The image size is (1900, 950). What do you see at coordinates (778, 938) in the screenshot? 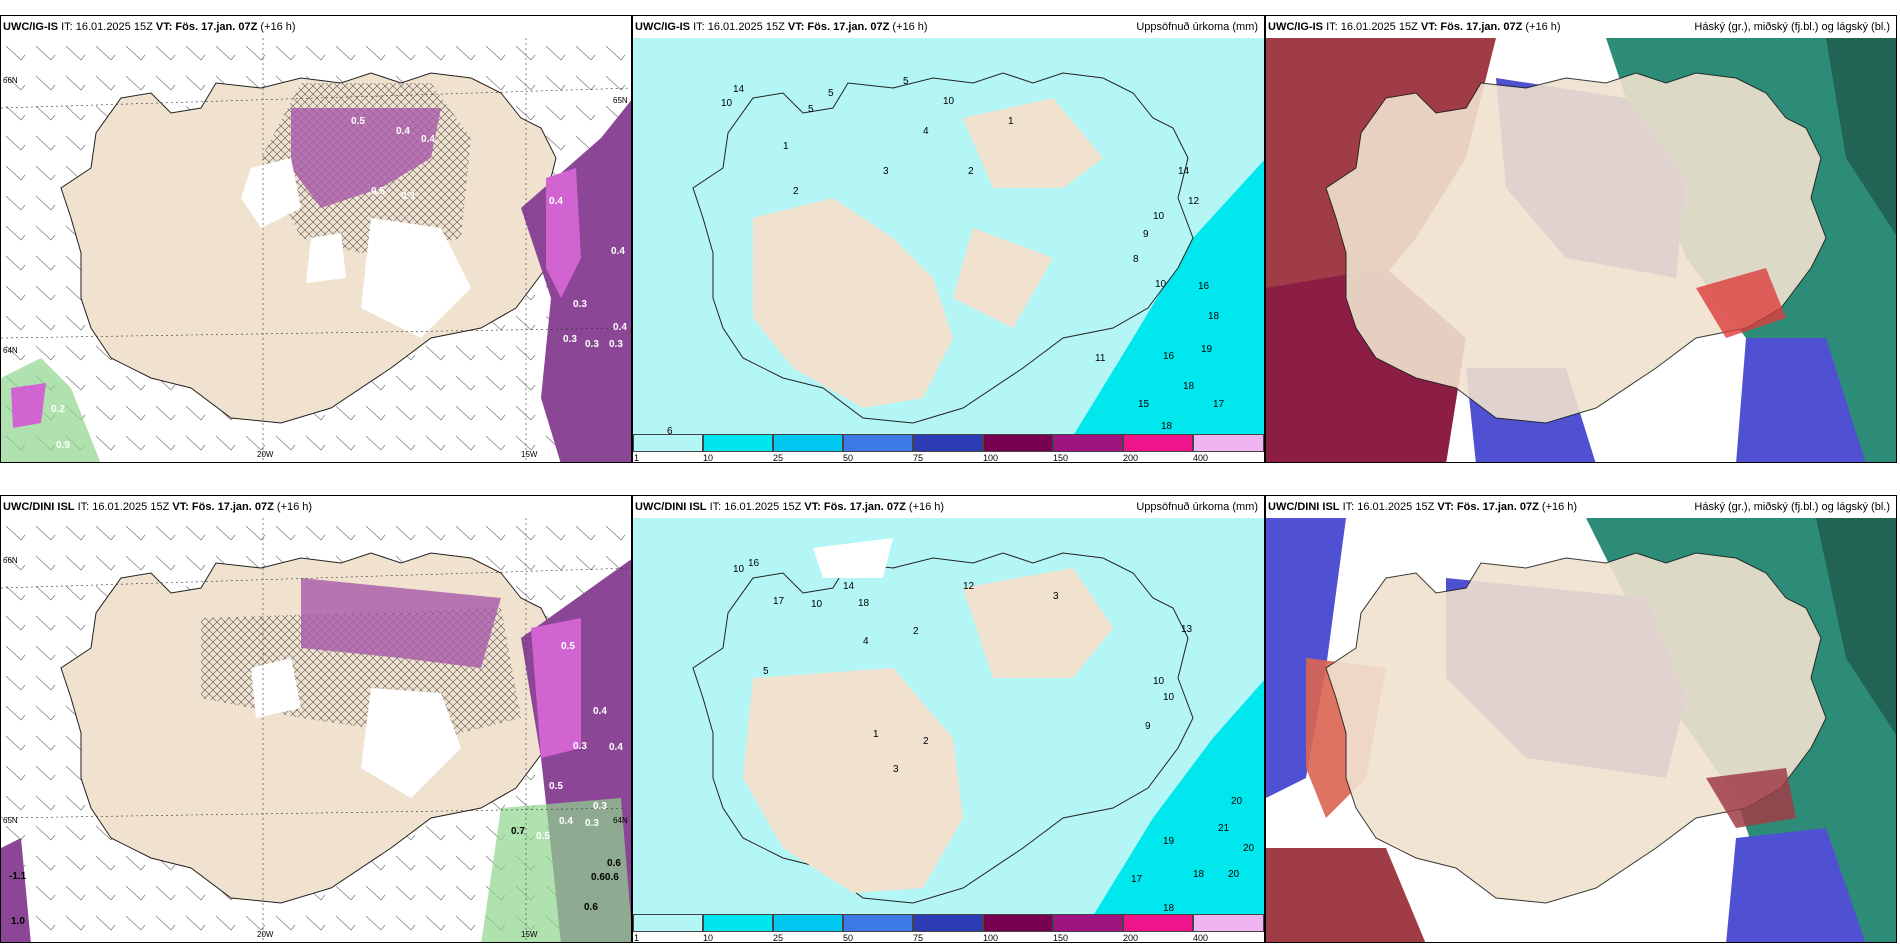
I see `colorbar-tick: 25` at bounding box center [778, 938].